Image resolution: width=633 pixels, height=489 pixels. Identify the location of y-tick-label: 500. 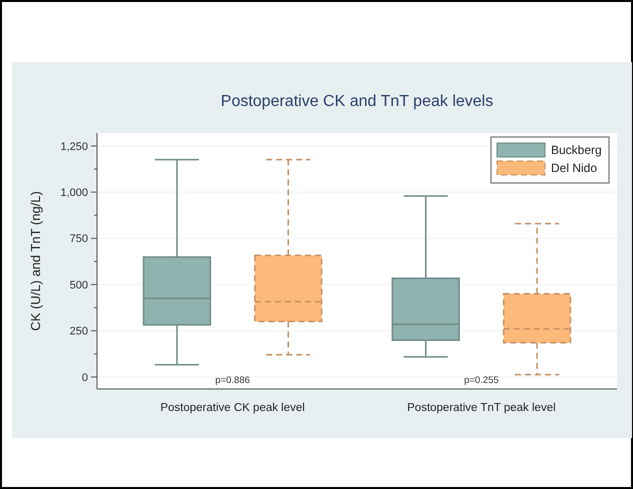
(79, 285).